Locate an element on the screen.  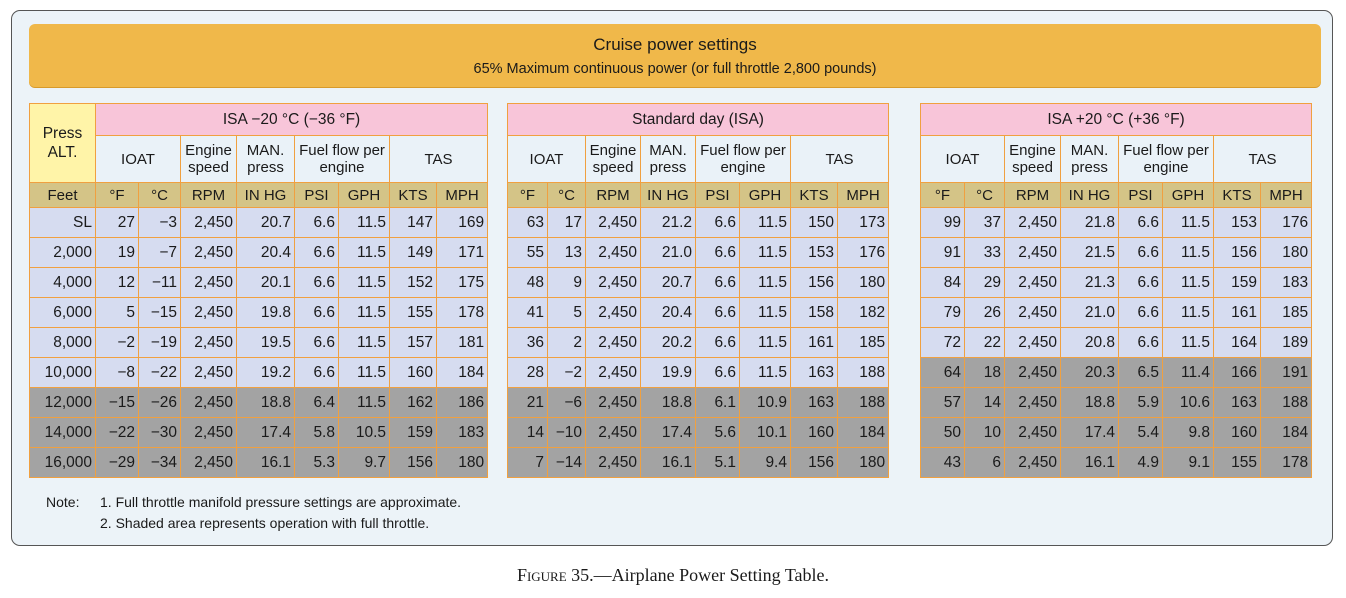
table-row: 43 6 2,450 16.1 4.9 9.1 155 178 is located at coordinates (1116, 462).